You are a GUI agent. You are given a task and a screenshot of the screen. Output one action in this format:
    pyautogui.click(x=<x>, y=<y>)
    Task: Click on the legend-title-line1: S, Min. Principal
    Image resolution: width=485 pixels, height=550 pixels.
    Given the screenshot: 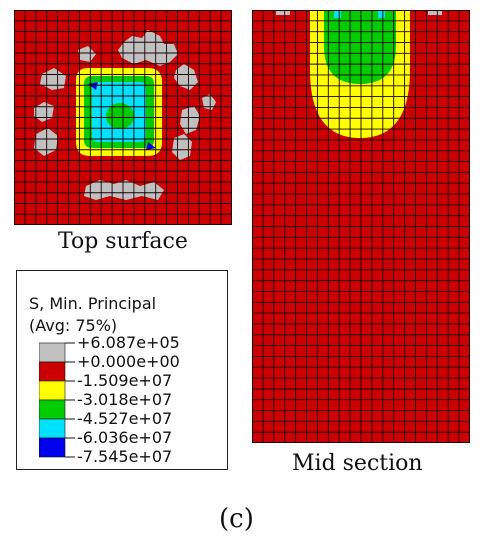 What is the action you would take?
    pyautogui.click(x=93, y=303)
    